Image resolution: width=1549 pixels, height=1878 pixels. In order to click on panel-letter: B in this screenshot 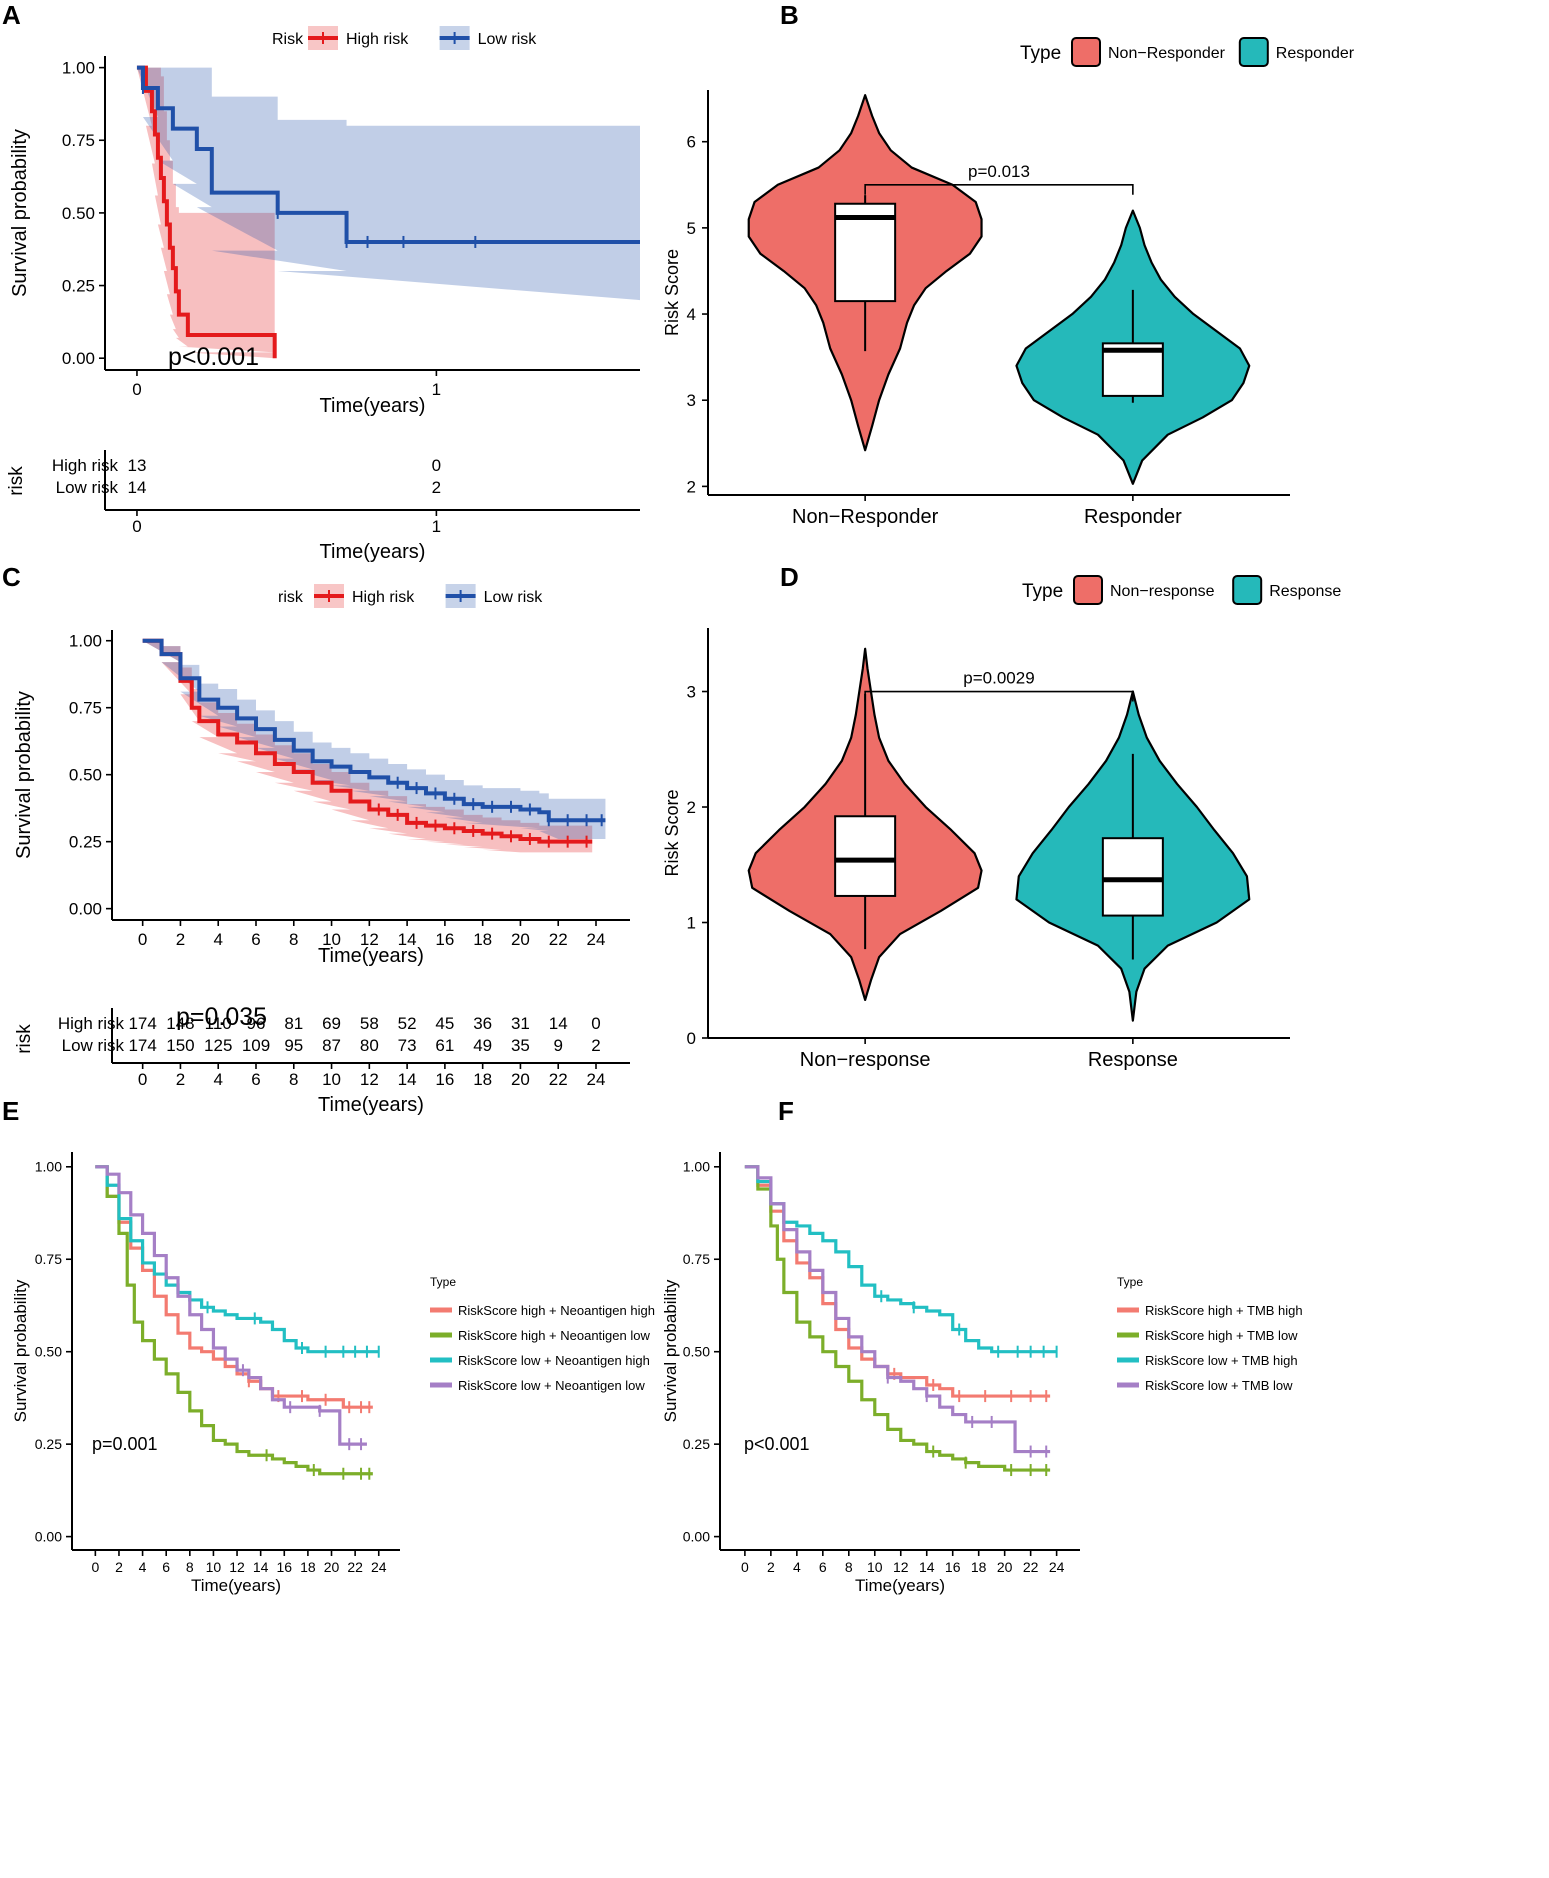, I will do `click(789, 15)`.